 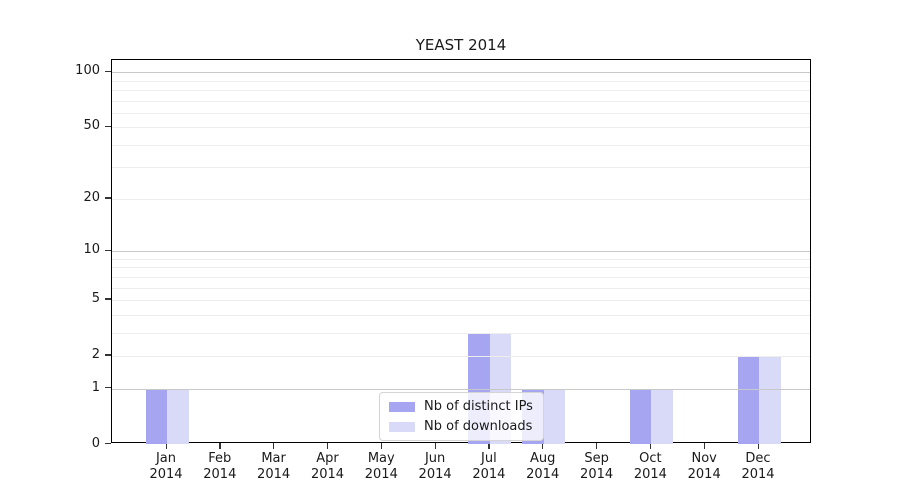 What do you see at coordinates (554, 416) in the screenshot?
I see `bar-downloads-aug` at bounding box center [554, 416].